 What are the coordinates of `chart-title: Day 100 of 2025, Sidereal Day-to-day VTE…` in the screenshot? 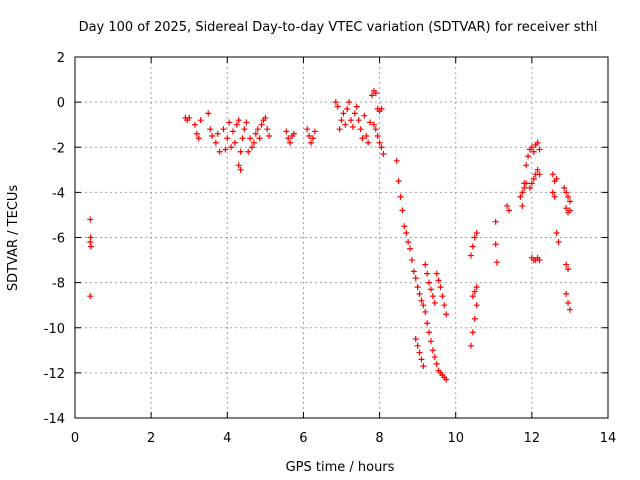 It's located at (338, 27).